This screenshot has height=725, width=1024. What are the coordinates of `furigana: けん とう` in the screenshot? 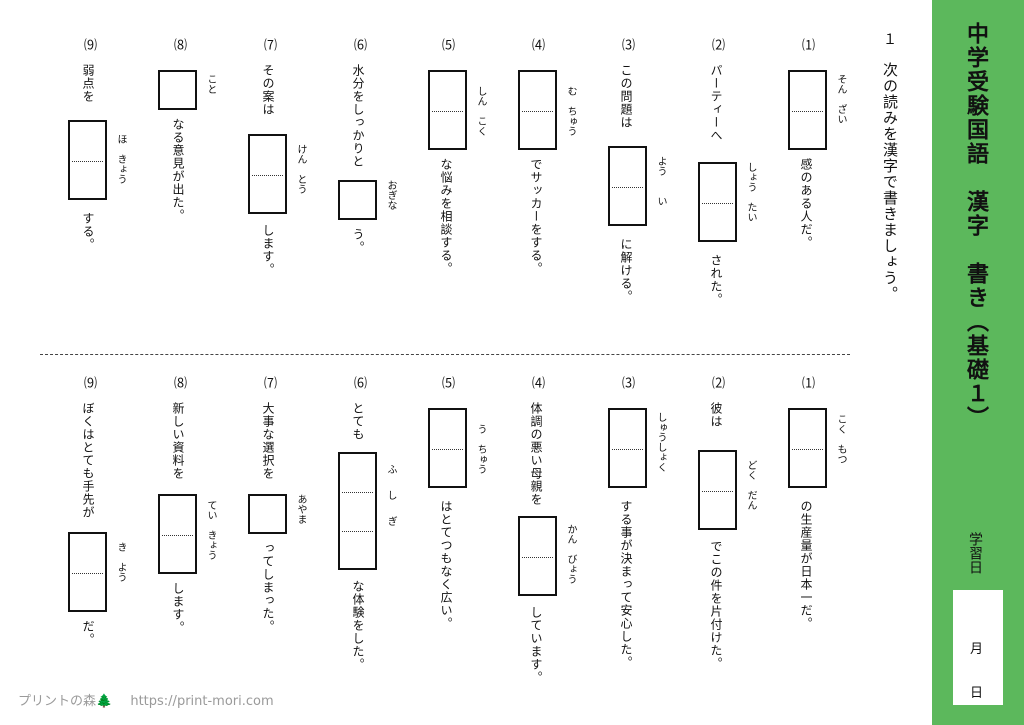 It's located at (300, 169).